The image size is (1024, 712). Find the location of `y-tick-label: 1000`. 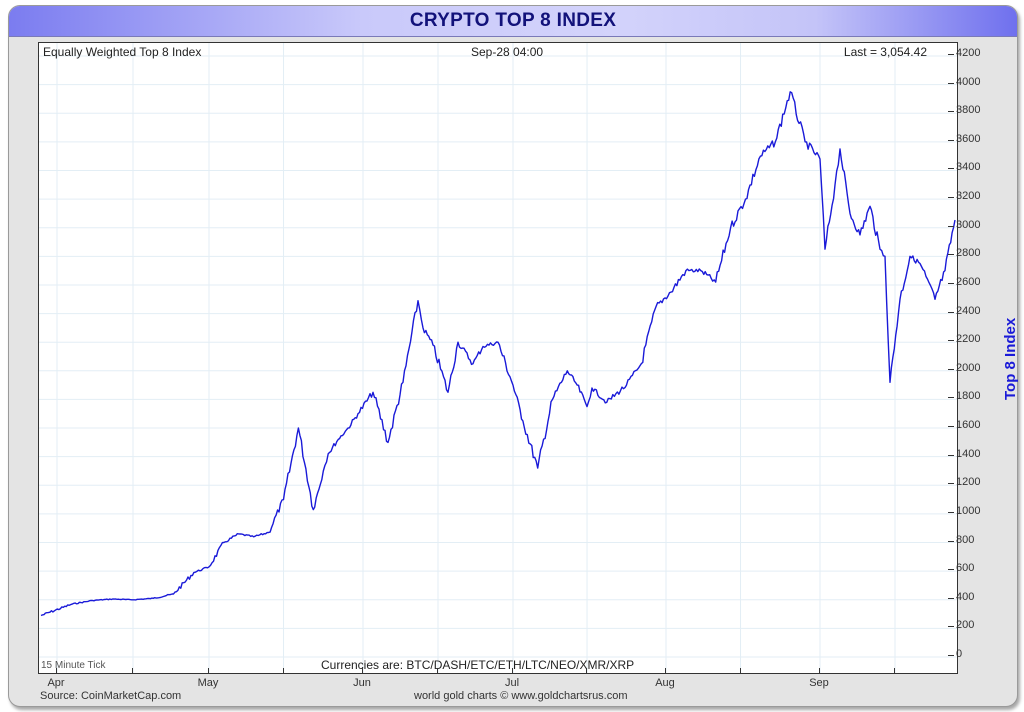

y-tick-label: 1000 is located at coordinates (964, 510).